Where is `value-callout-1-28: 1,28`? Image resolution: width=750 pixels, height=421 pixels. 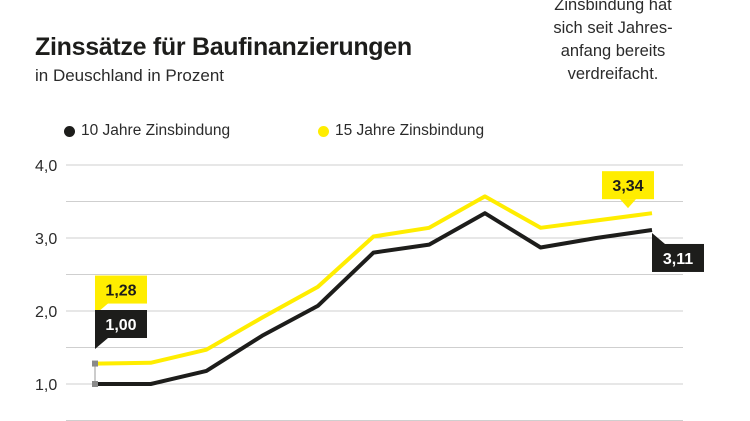 value-callout-1-28: 1,28 is located at coordinates (121, 295).